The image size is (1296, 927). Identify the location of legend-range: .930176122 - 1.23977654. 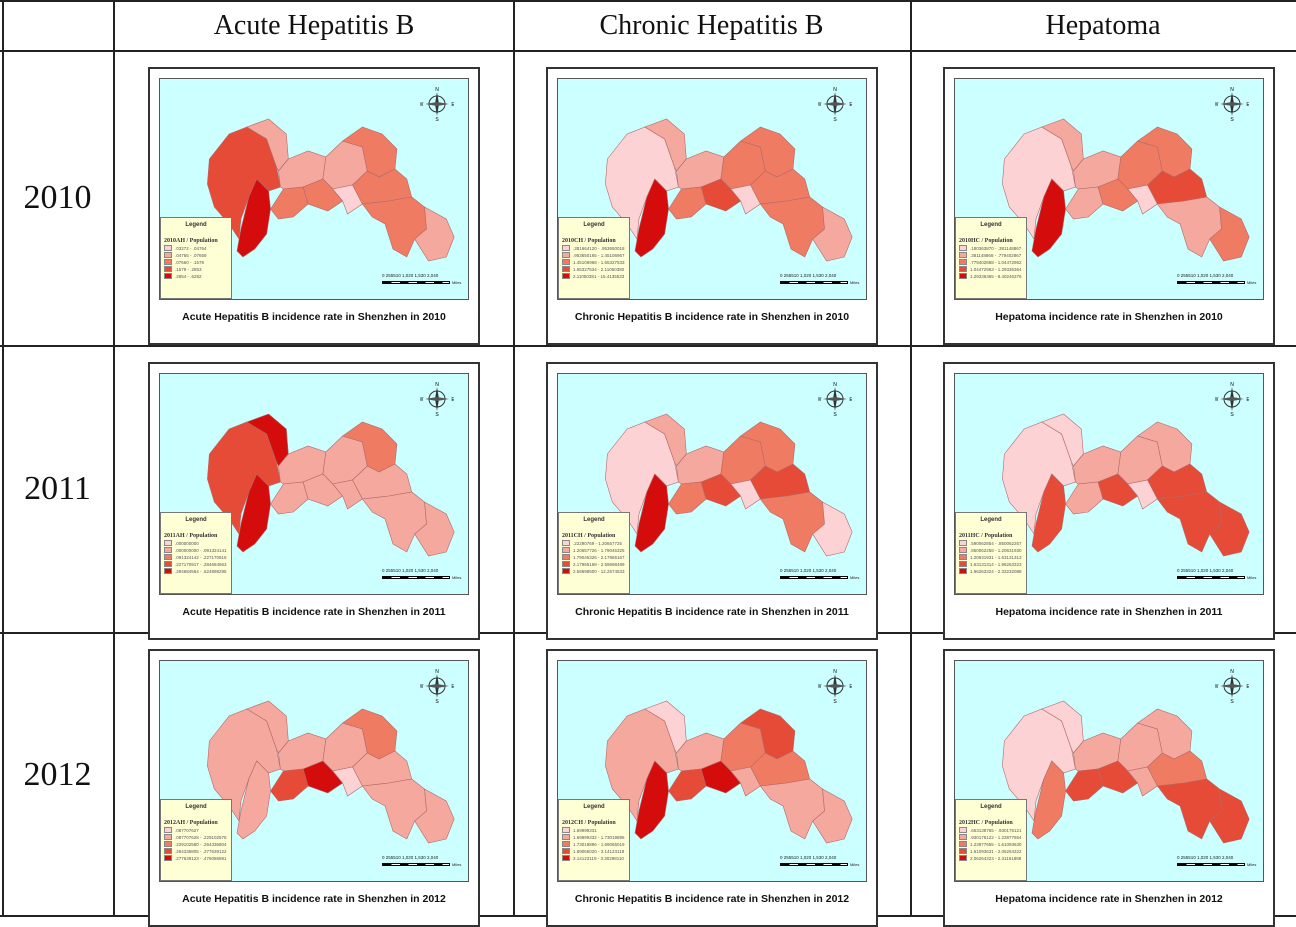
(996, 837).